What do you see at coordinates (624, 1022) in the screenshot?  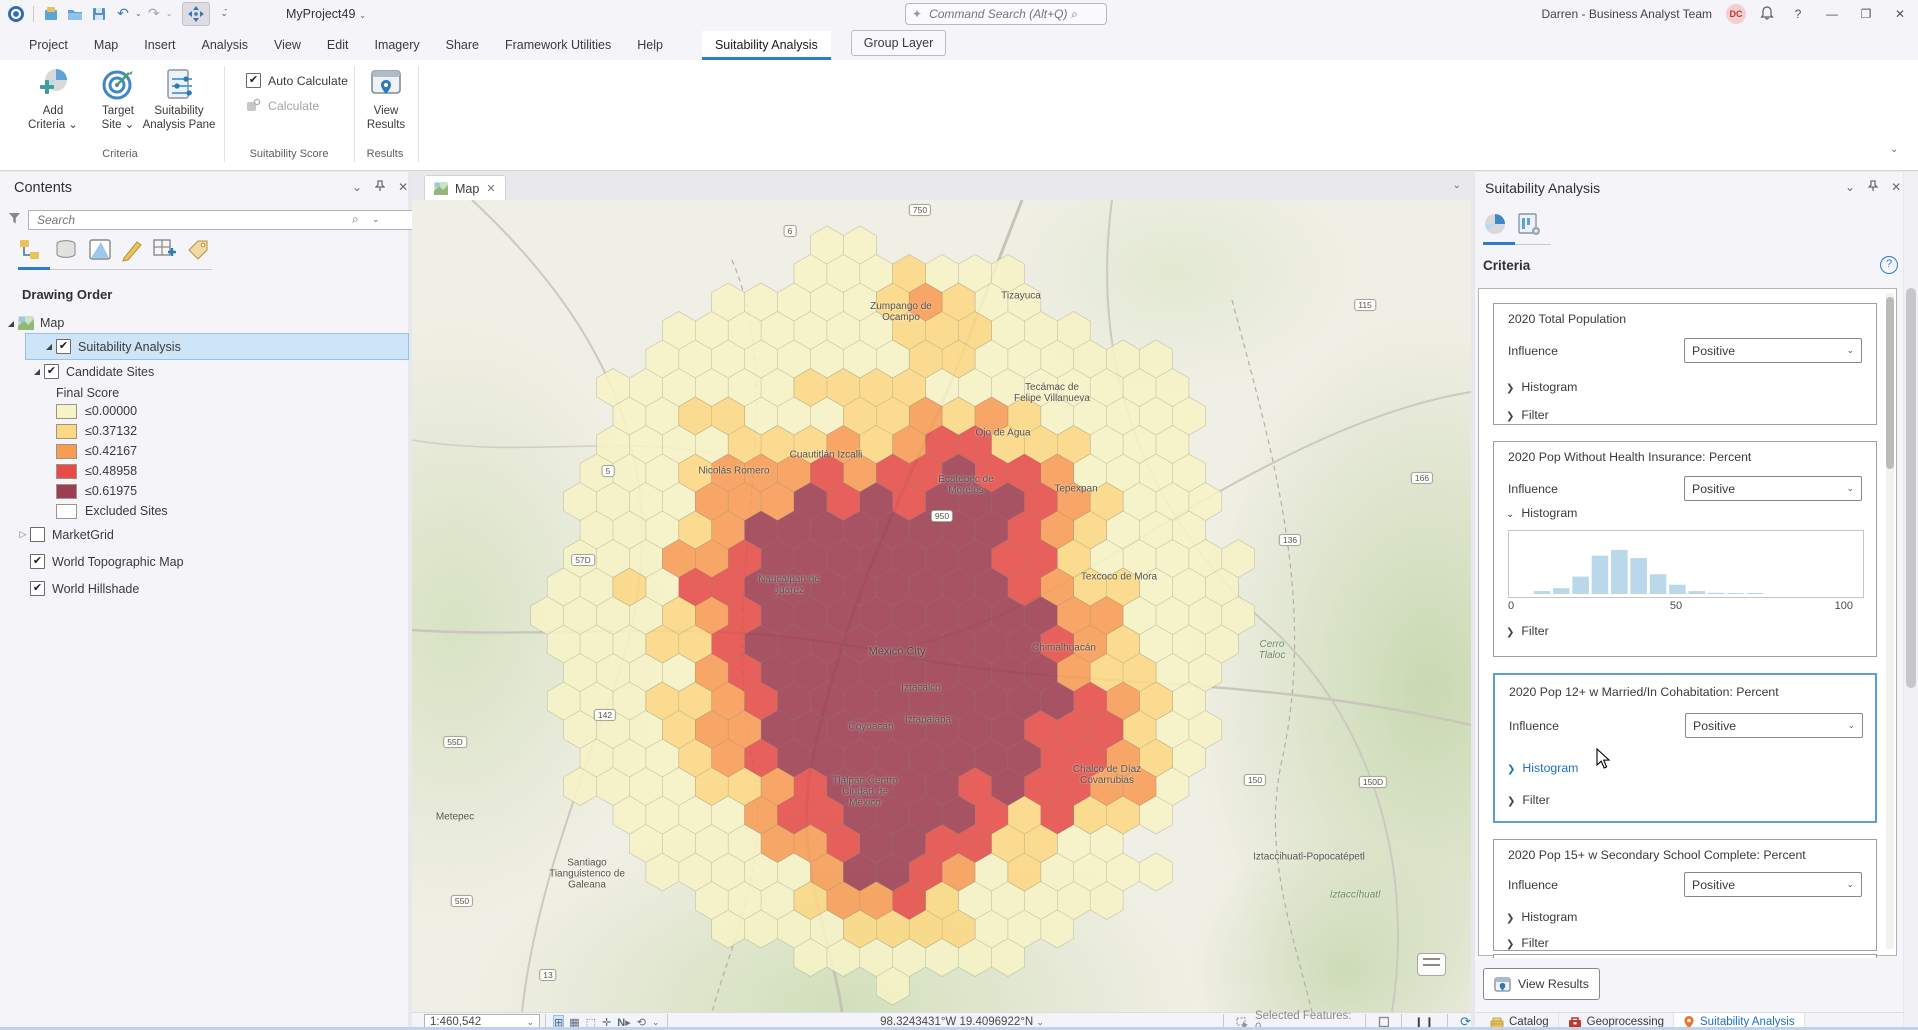 I see `north-arrow-tool-icon: N▸` at bounding box center [624, 1022].